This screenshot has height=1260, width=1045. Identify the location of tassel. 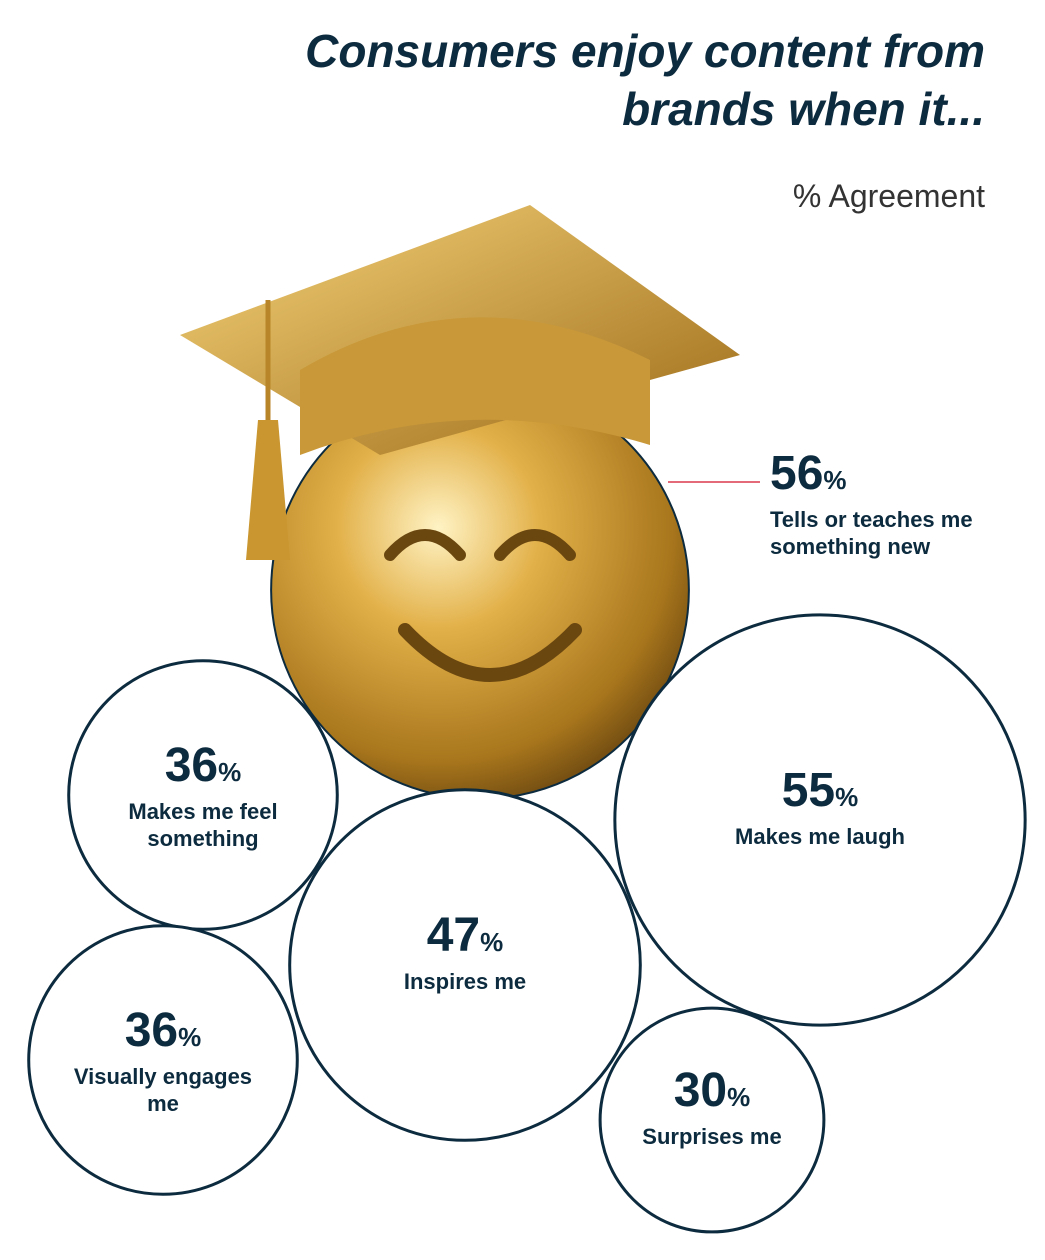
(268, 490).